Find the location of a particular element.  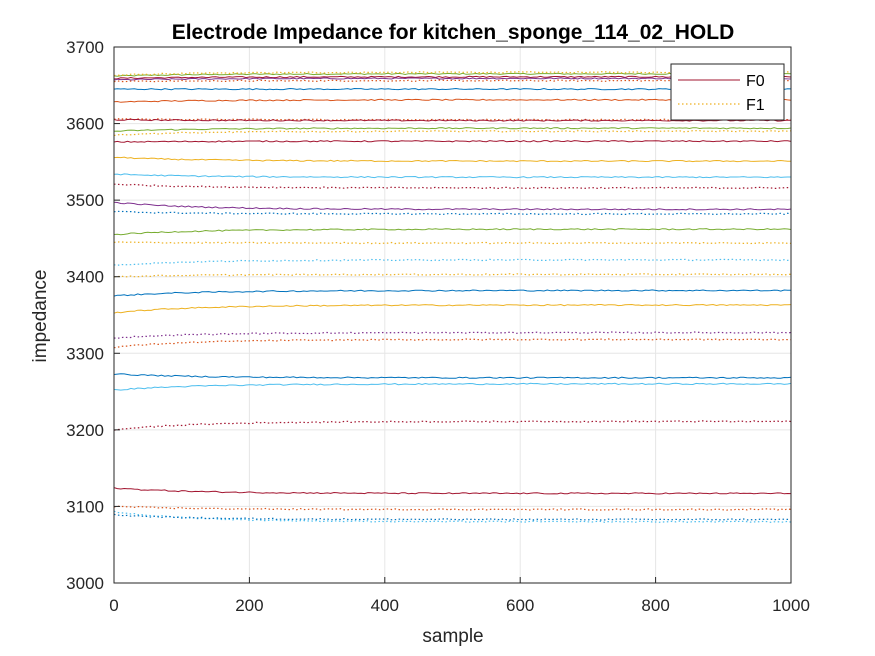

x-tick-label: 200 is located at coordinates (249, 605).